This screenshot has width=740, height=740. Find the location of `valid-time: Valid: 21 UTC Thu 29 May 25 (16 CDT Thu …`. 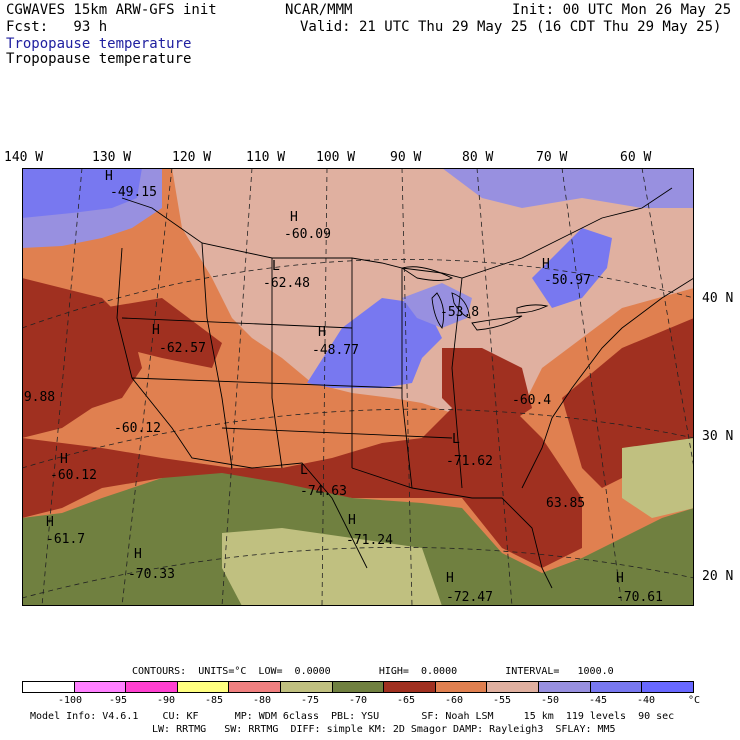

valid-time: Valid: 21 UTC Thu 29 May 25 (16 CDT Thu … is located at coordinates (511, 27).